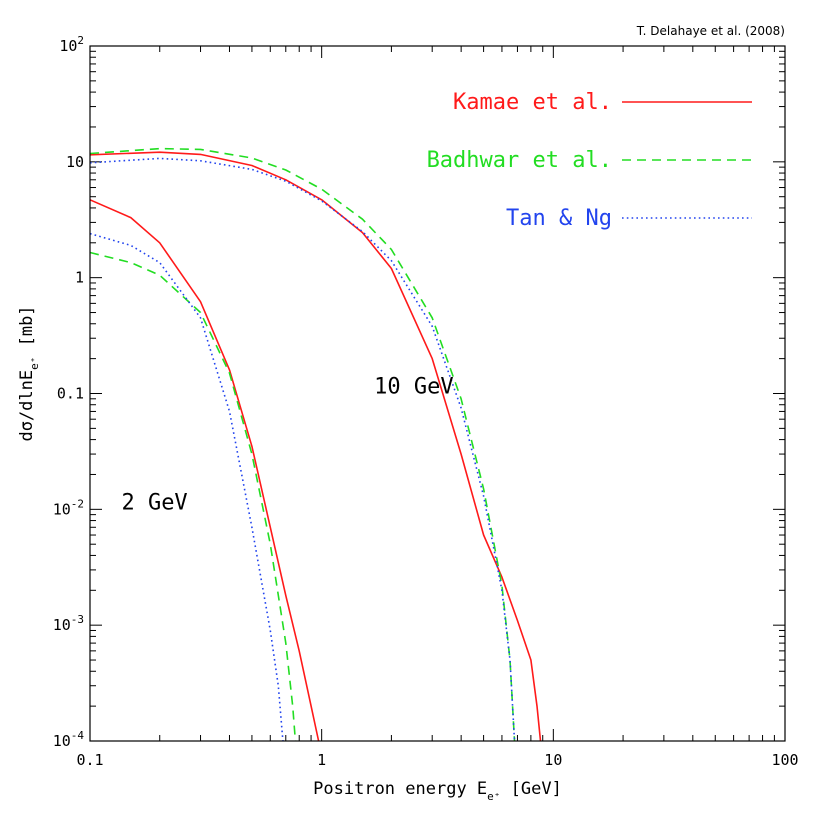 The height and width of the screenshot is (830, 830). Describe the element at coordinates (75, 162) in the screenshot. I see `y-tick-label: 10` at that location.